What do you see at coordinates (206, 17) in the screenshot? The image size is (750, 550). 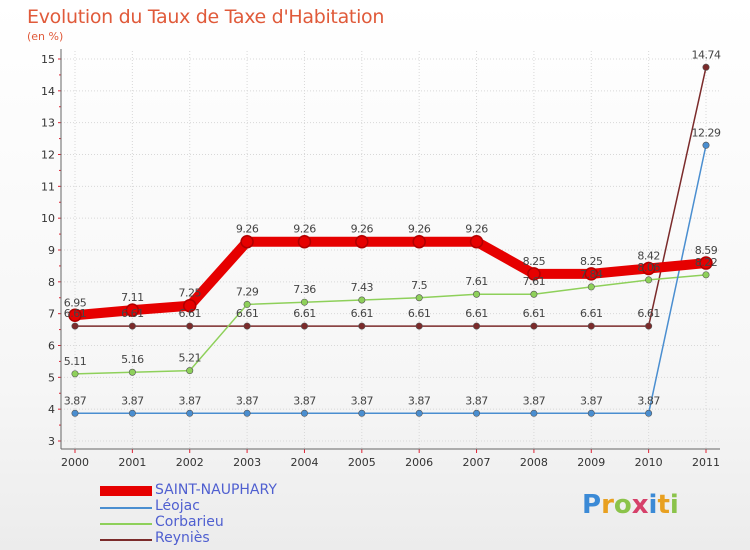 I see `chart-title: Evolution du Taux de Taxe d'Habitation` at bounding box center [206, 17].